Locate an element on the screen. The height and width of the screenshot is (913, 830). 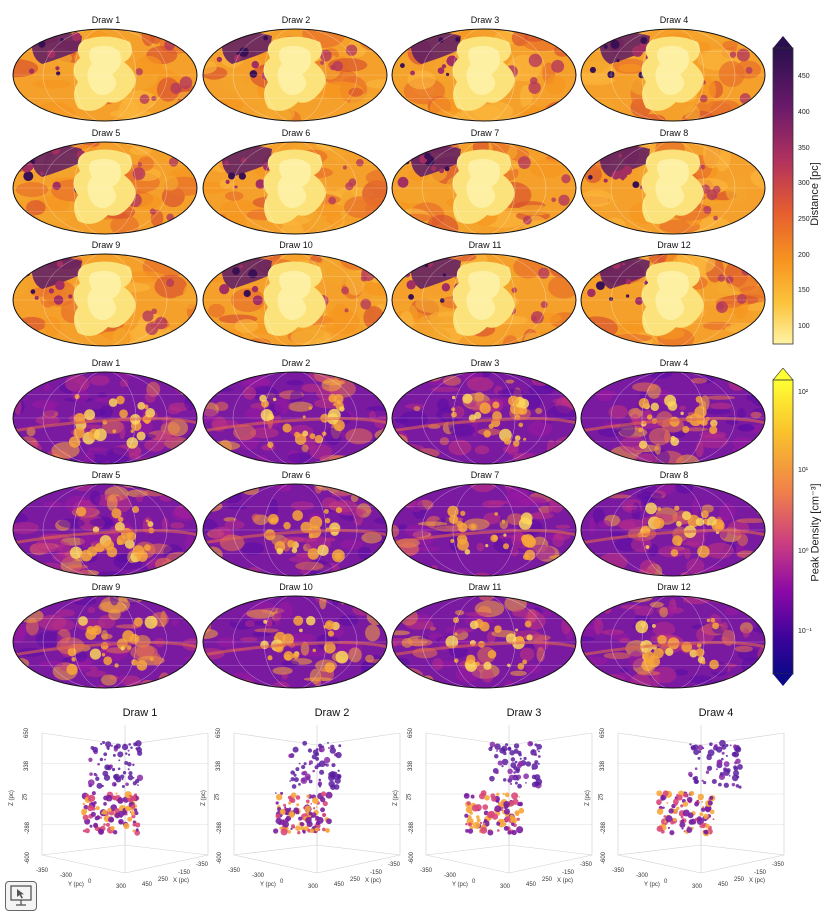
distance-tick-label: 300 is located at coordinates (804, 183).